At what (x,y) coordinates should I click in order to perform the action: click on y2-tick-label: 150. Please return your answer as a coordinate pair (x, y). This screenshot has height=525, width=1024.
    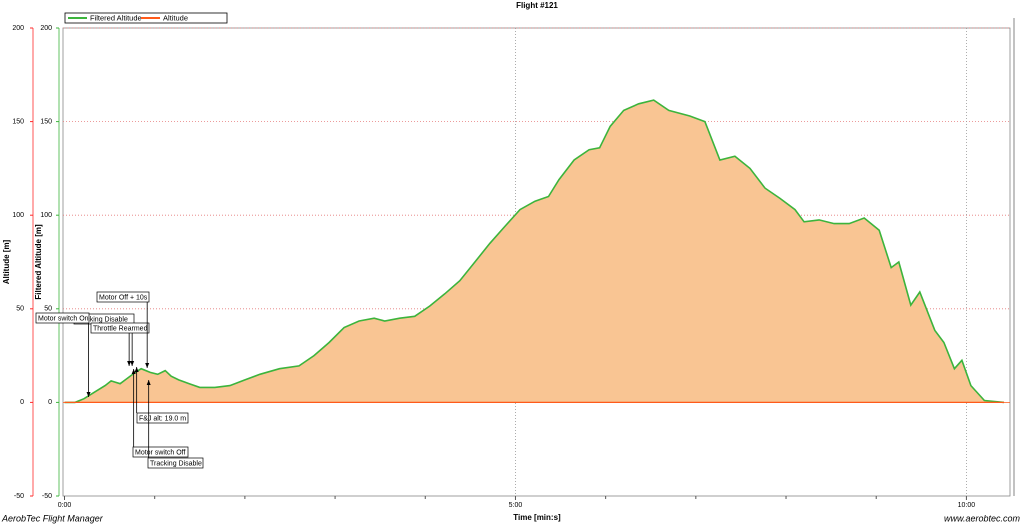
    Looking at the image, I should click on (46, 121).